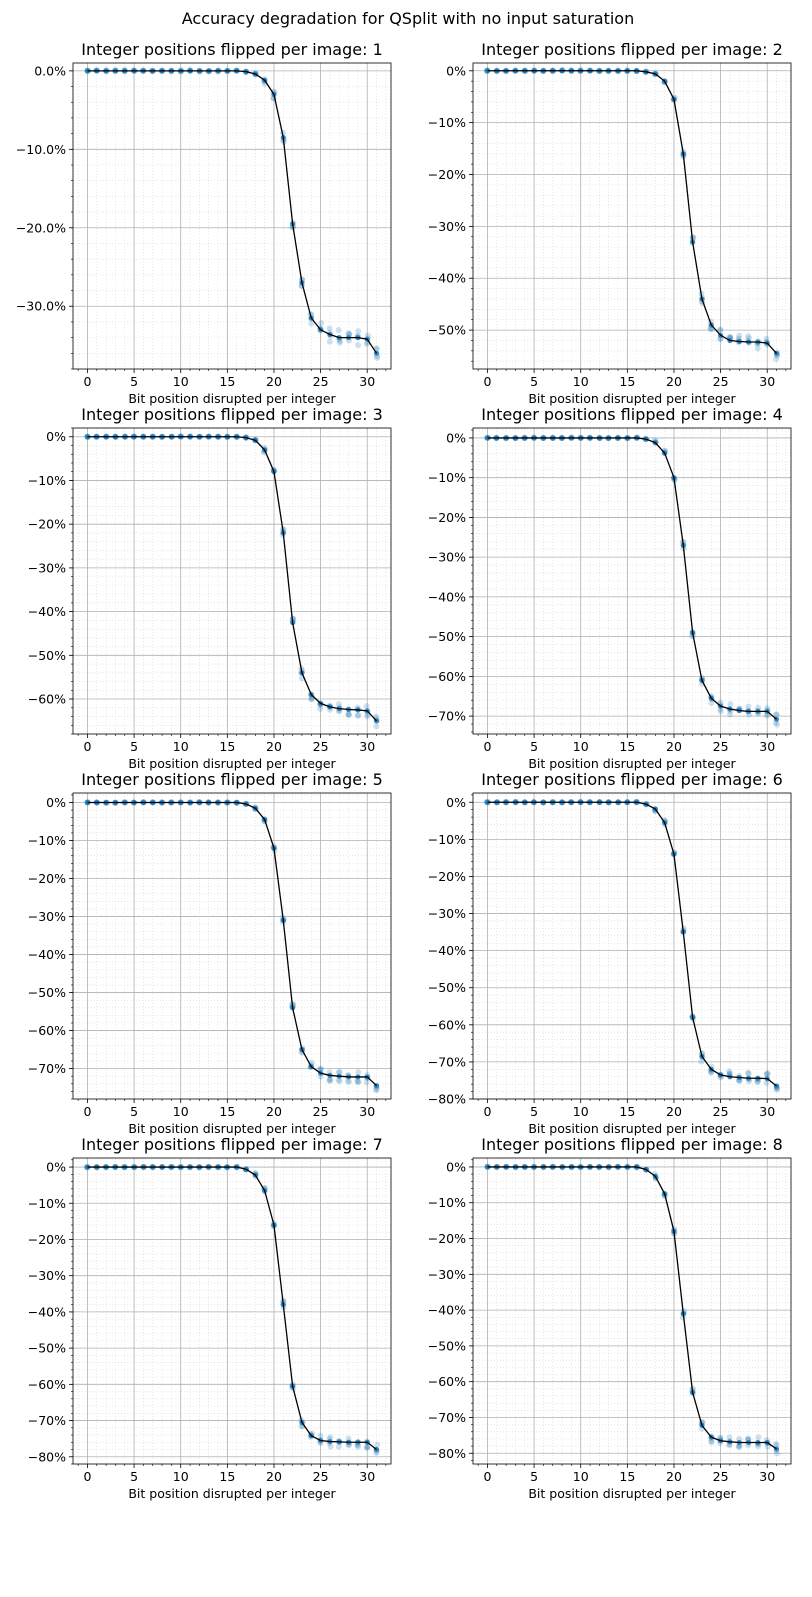  I want to click on subplot-title: Integer positions flipped per image: 8, so click(632, 1144).